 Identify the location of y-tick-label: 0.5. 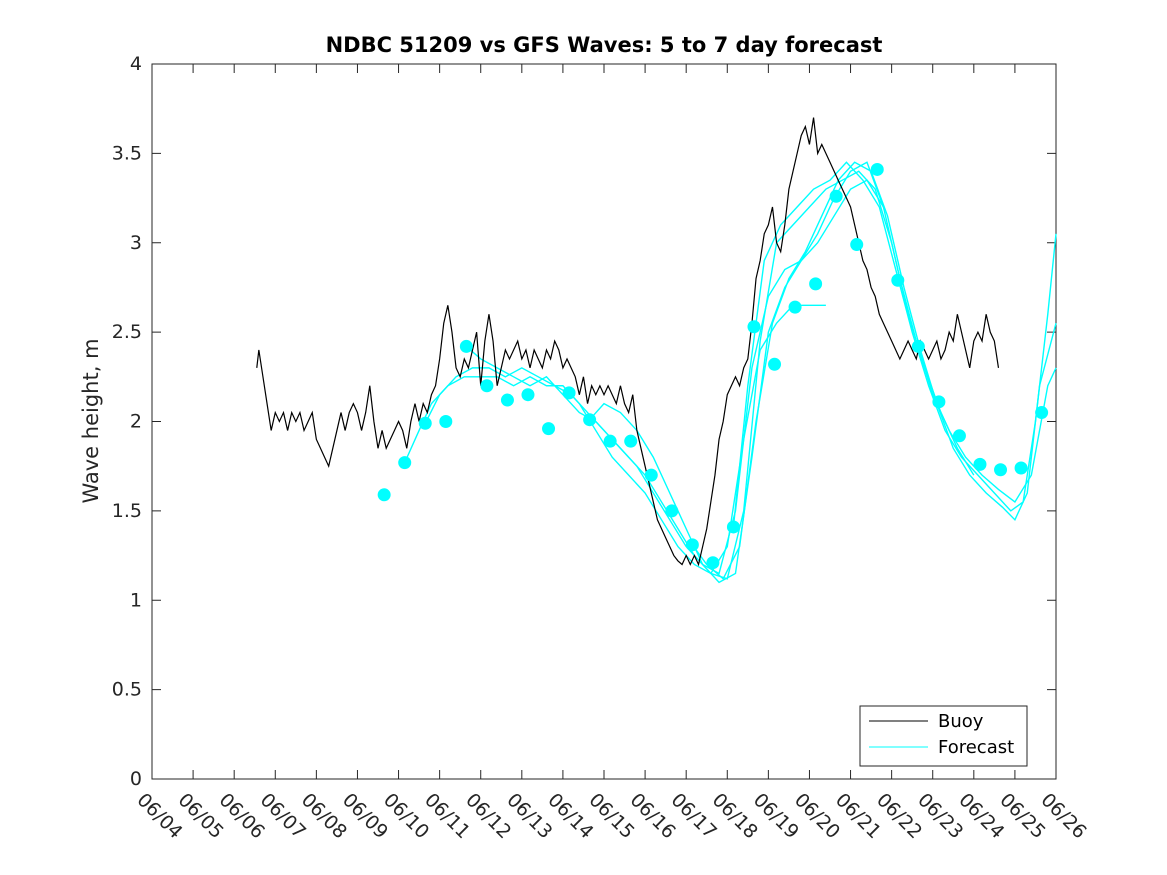
(127, 690).